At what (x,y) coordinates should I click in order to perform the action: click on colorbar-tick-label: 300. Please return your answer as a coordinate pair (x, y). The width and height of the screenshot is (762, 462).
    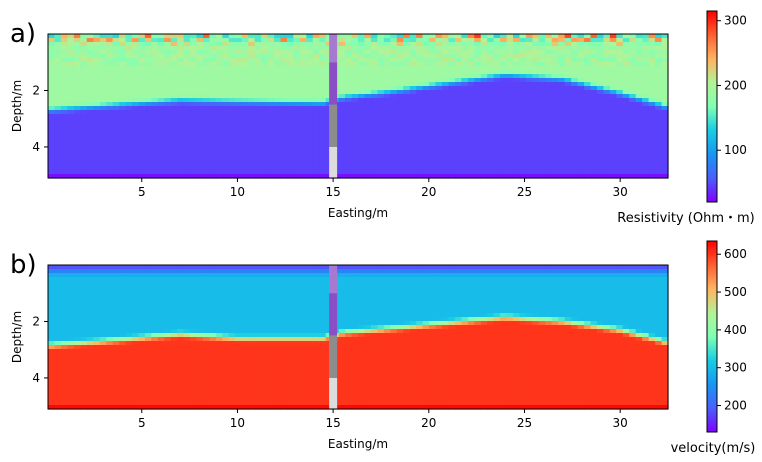
    Looking at the image, I should click on (735, 21).